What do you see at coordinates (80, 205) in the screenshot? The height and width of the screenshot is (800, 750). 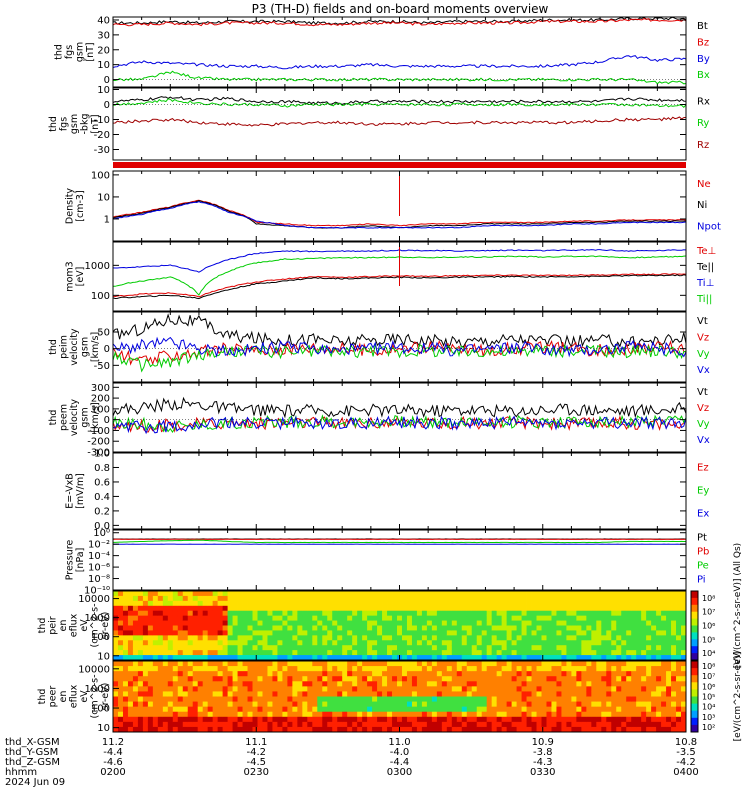 I see `ylabel-line: [cm-3]` at bounding box center [80, 205].